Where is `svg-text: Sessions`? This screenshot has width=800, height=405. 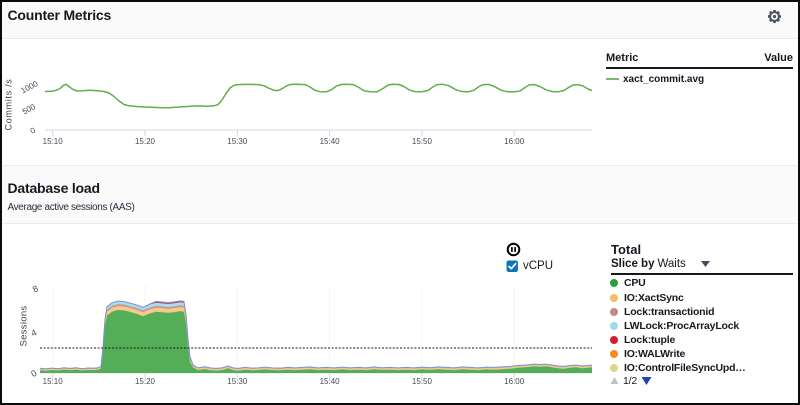
svg-text: Sessions is located at coordinates (24, 326).